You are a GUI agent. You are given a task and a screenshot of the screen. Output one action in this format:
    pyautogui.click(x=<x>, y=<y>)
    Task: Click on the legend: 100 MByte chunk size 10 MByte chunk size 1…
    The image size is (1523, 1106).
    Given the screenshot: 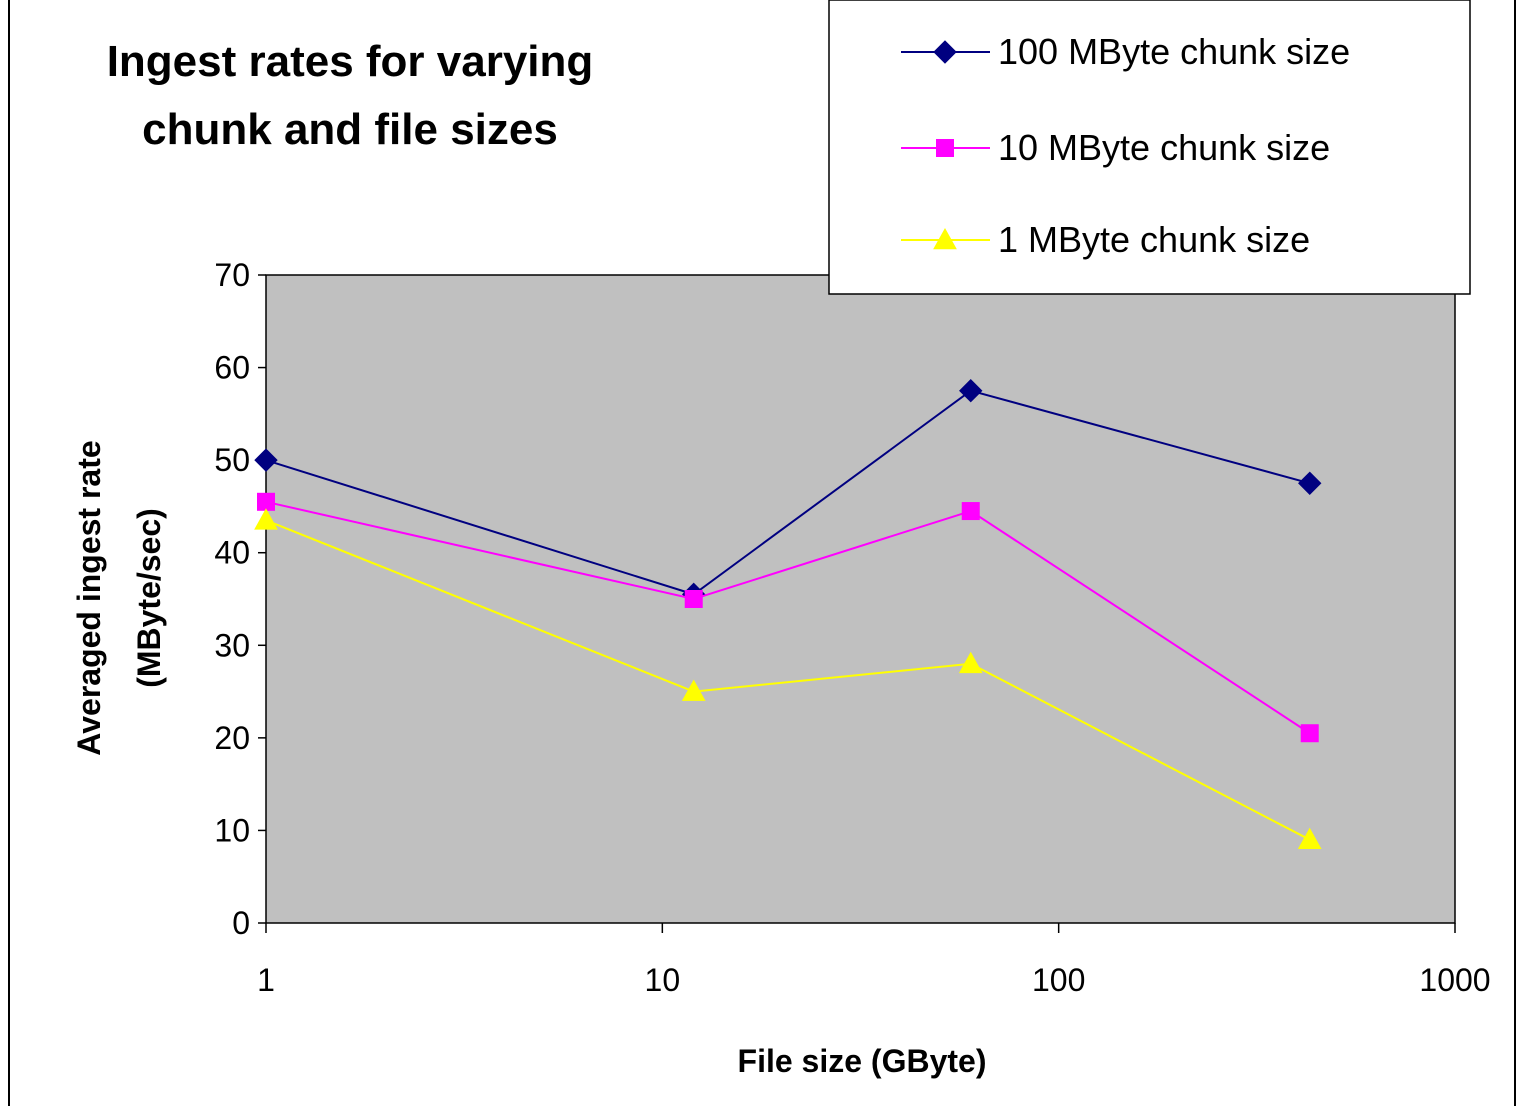 What is the action you would take?
    pyautogui.click(x=1149, y=147)
    